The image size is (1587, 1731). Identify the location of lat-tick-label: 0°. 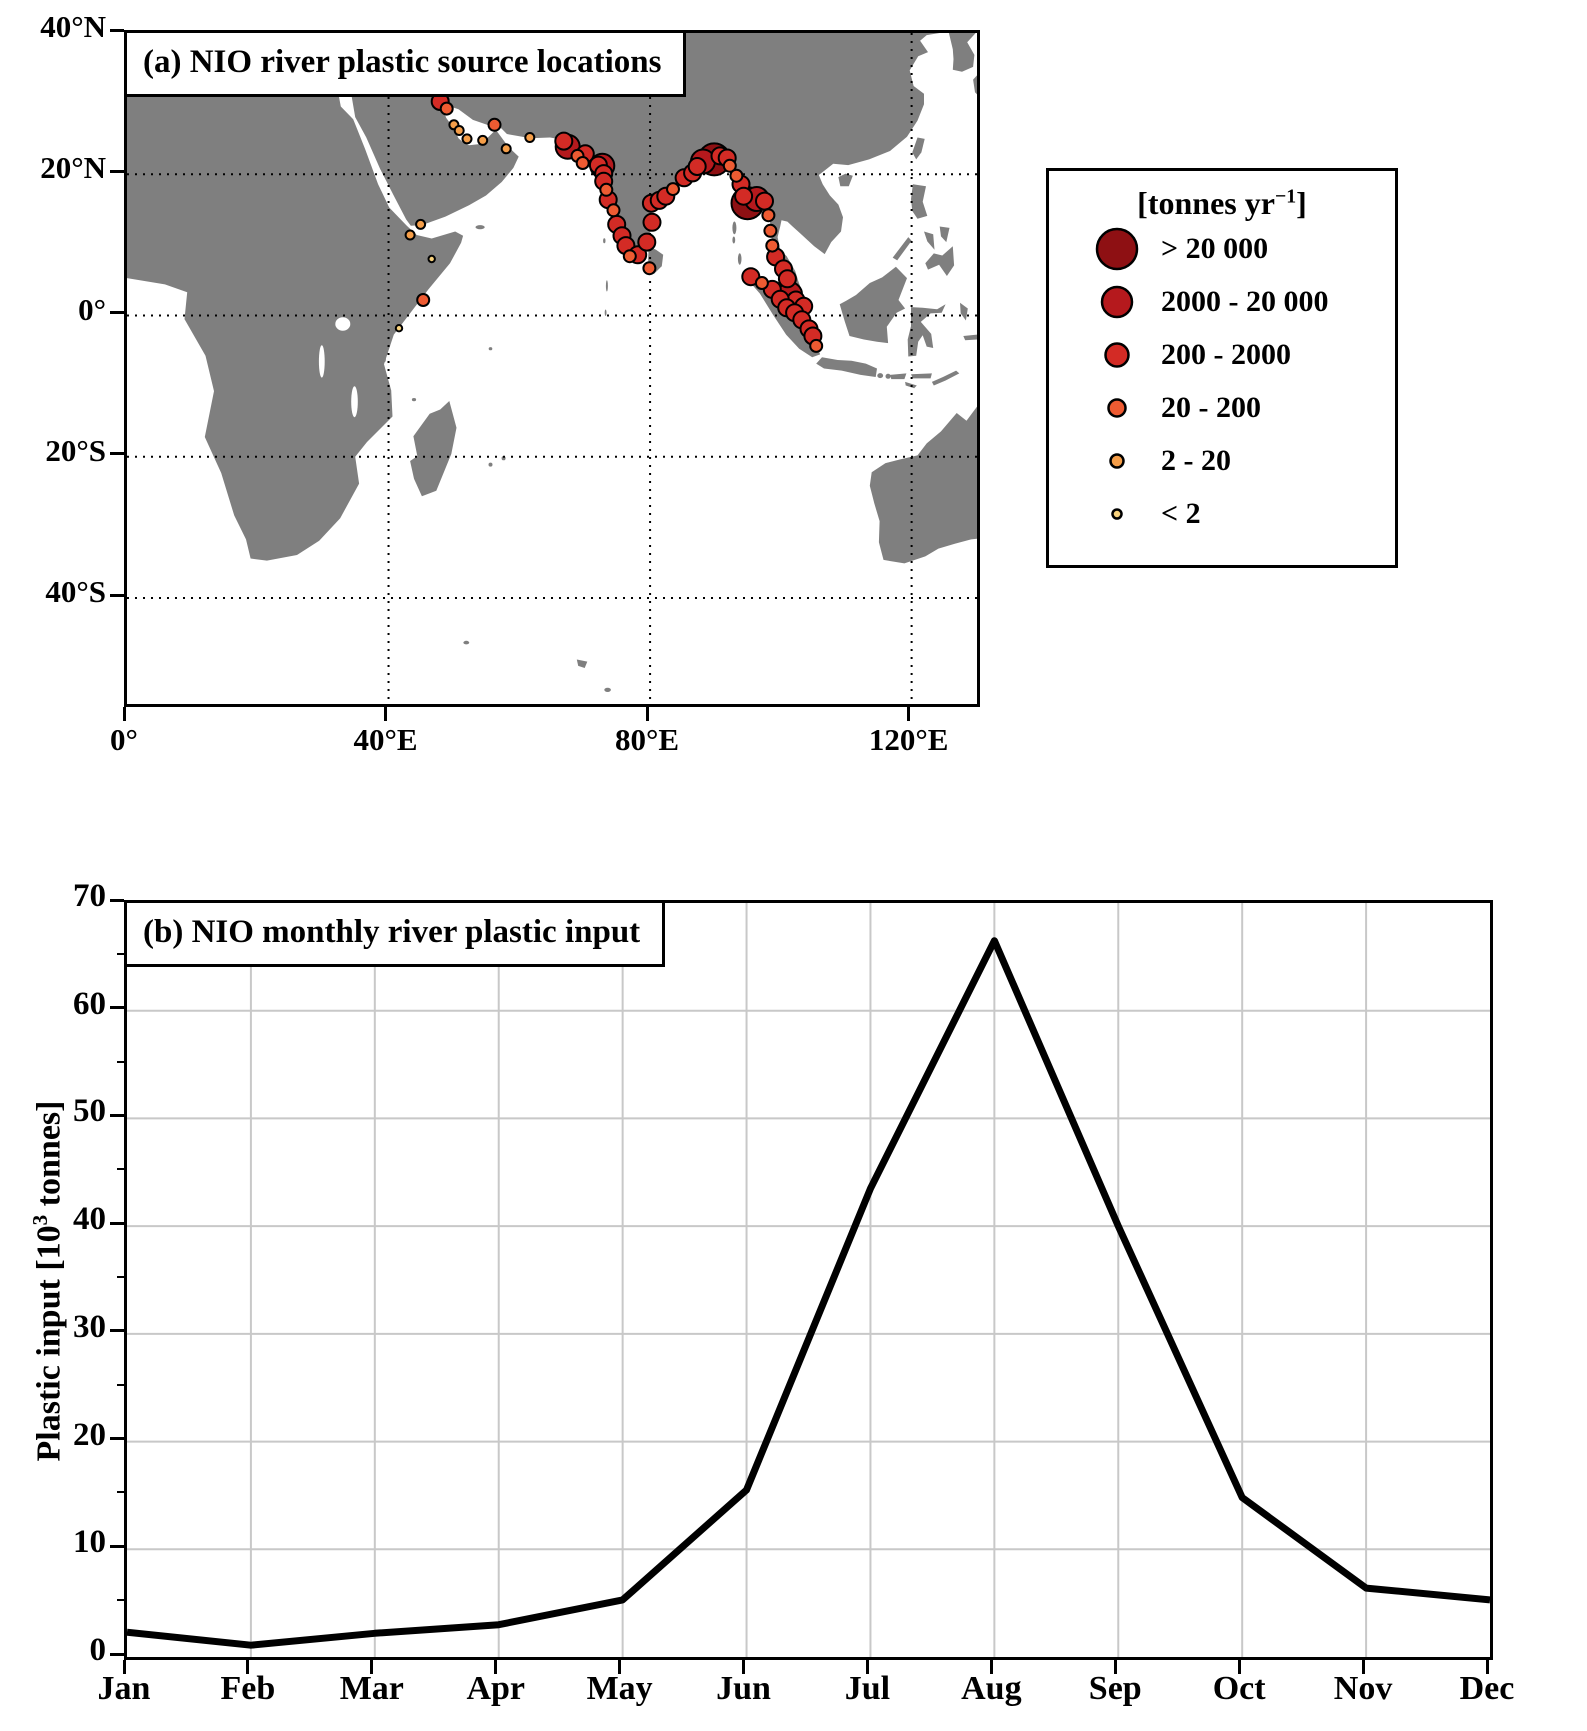
(92, 309).